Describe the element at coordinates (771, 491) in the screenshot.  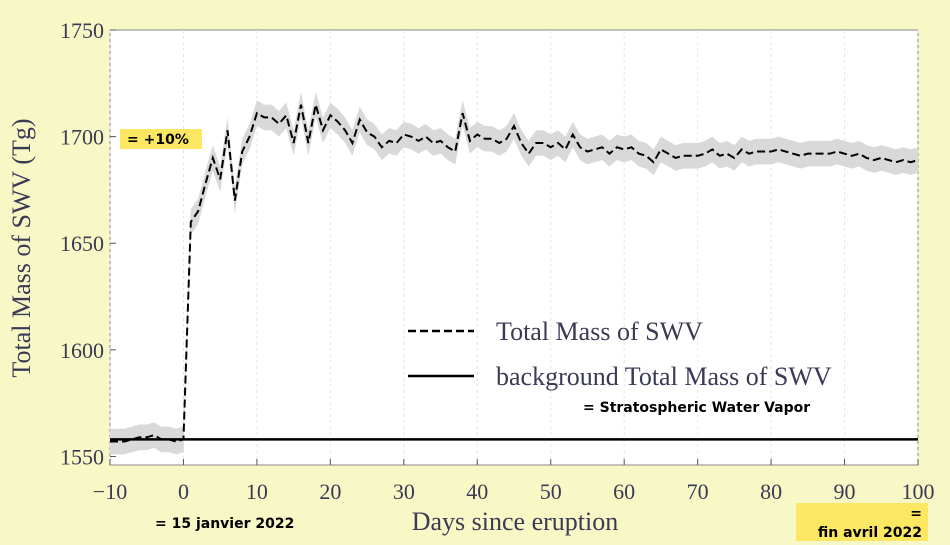
I see `x-tick-label: 80` at that location.